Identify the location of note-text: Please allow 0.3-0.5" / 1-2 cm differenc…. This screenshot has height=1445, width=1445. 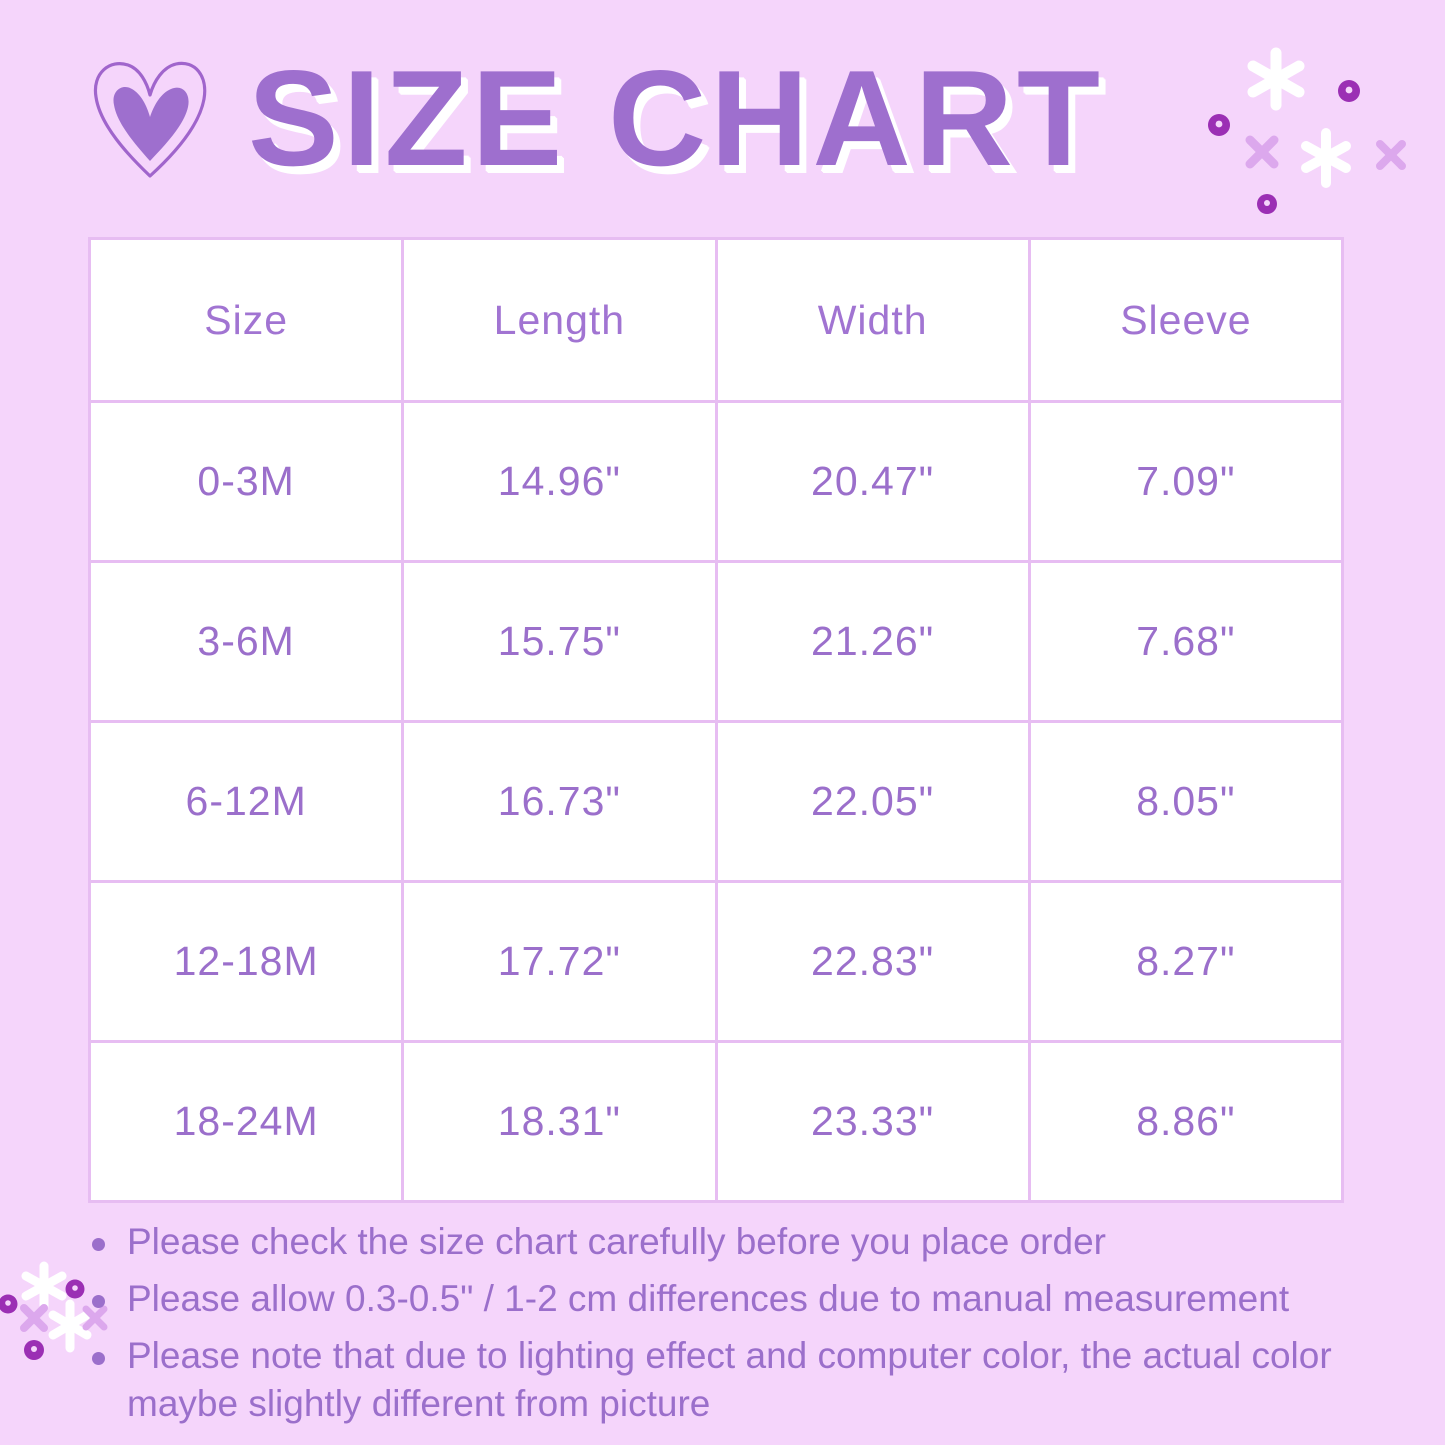
(708, 1298).